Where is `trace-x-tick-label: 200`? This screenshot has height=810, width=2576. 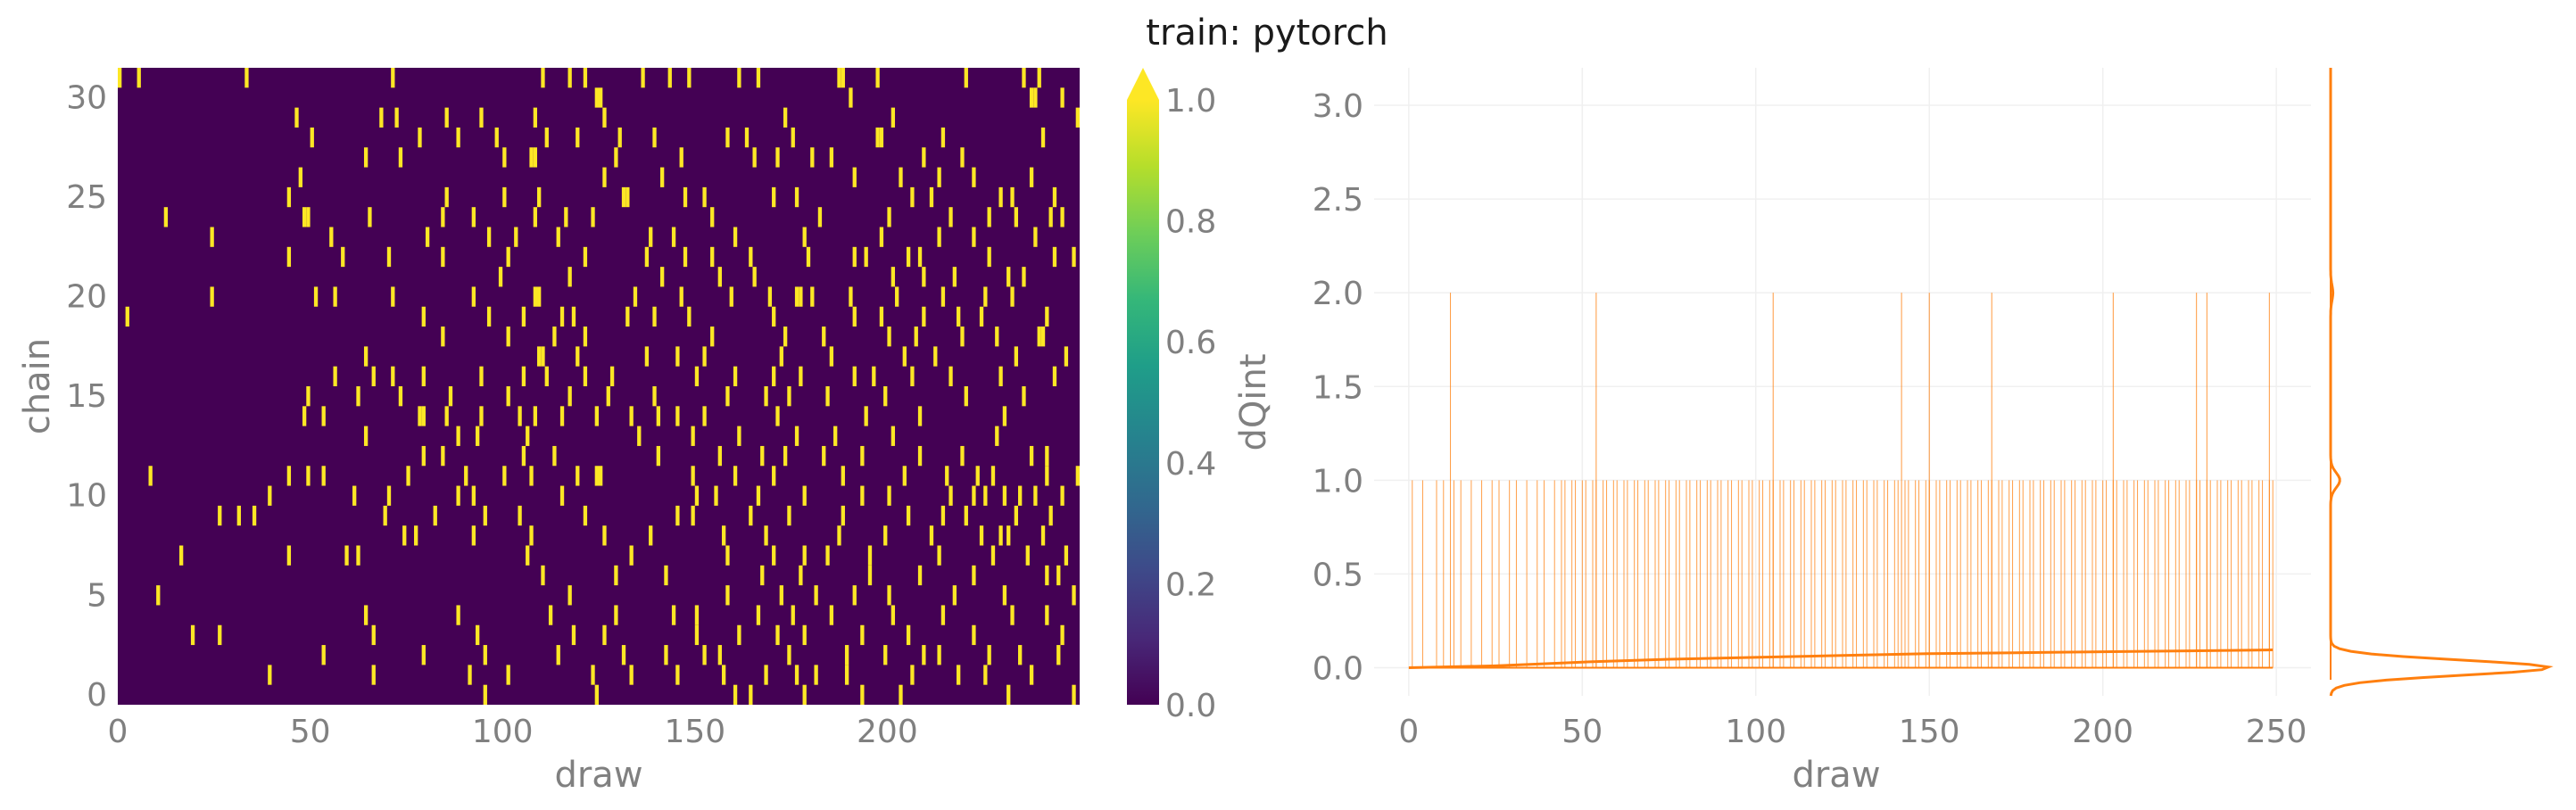
trace-x-tick-label: 200 is located at coordinates (2102, 732).